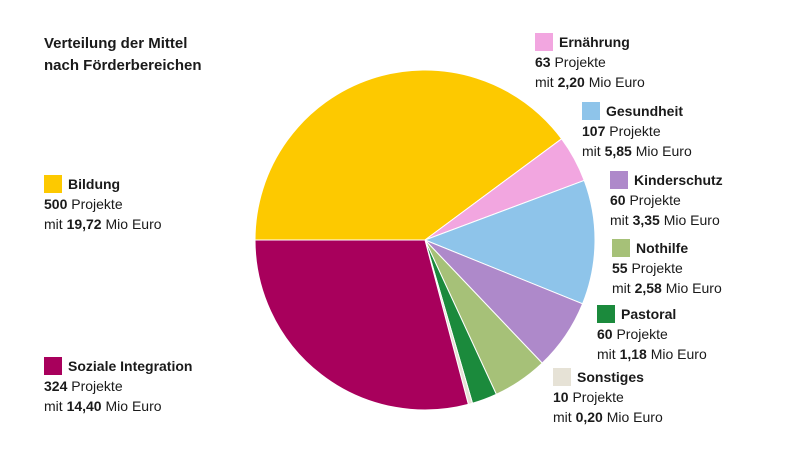 This screenshot has width=800, height=450. I want to click on amount-value: 14,40, so click(84, 406).